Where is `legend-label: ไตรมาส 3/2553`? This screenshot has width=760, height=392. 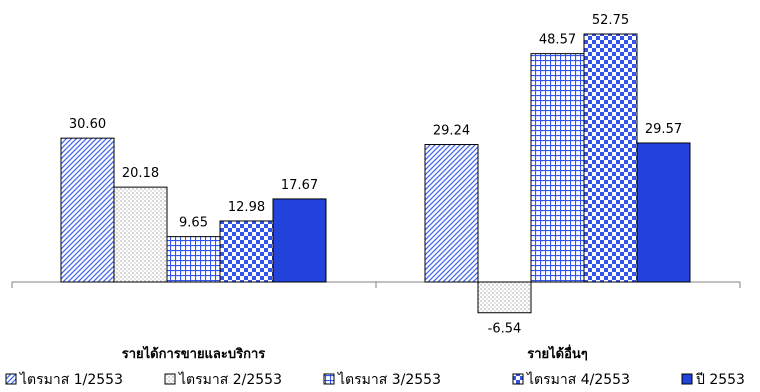 legend-label: ไตรมาส 3/2553 is located at coordinates (389, 379).